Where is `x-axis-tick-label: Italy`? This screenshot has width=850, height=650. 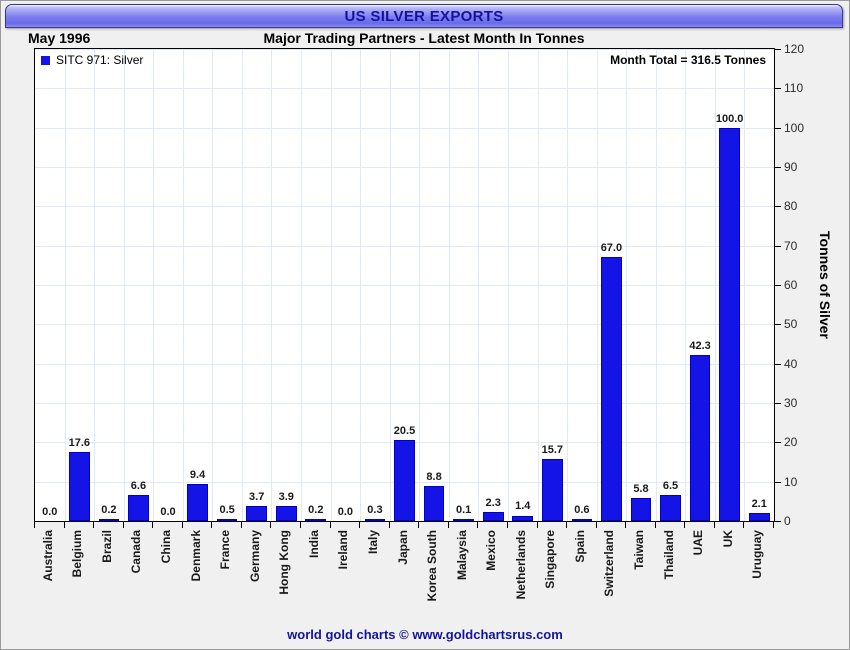
x-axis-tick-label: Italy is located at coordinates (372, 542).